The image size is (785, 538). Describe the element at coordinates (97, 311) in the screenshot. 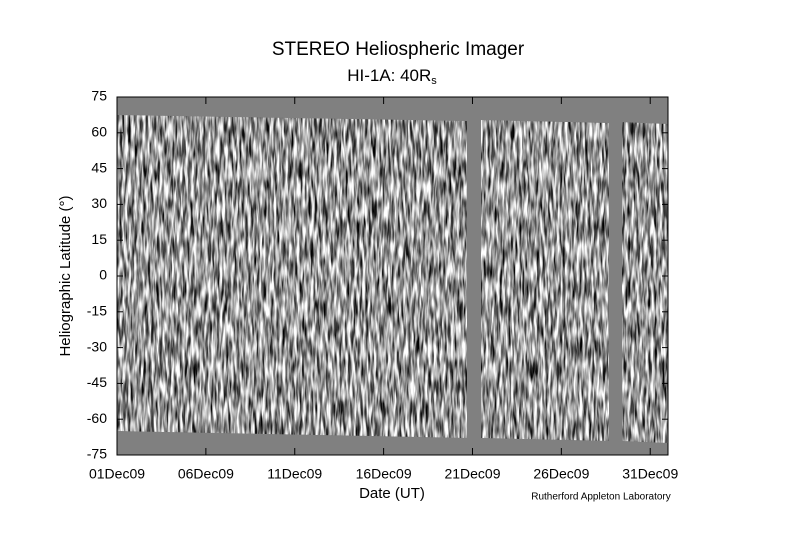

I see `y-tick-label: -15` at that location.